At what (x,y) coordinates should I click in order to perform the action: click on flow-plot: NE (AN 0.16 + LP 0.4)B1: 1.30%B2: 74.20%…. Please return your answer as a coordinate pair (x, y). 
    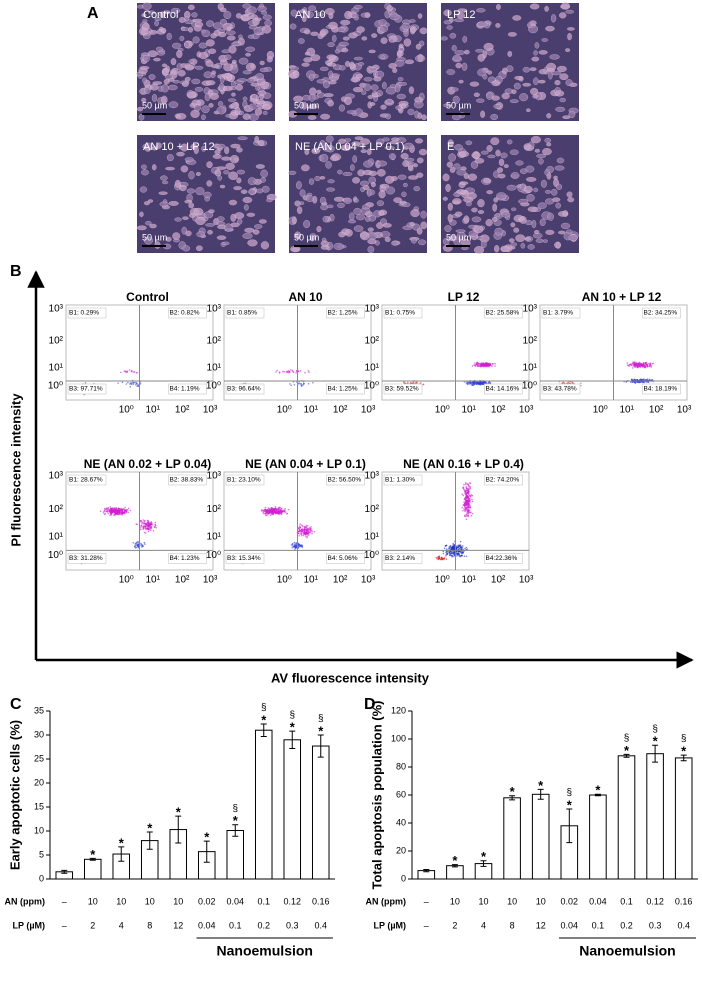
    Looking at the image, I should click on (449, 521).